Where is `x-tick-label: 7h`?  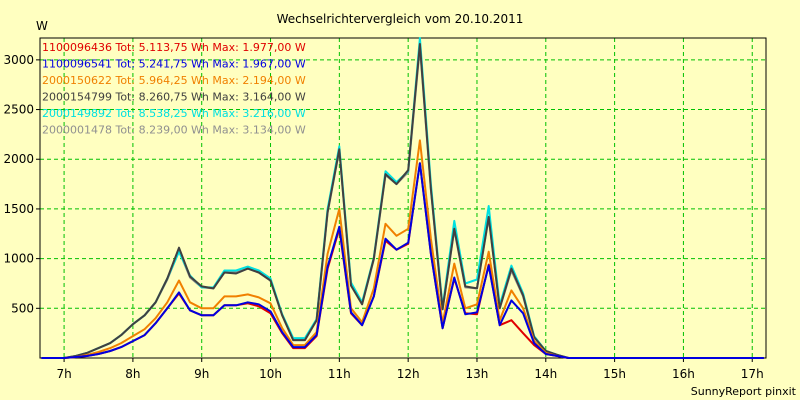
x-tick-label: 7h is located at coordinates (63, 374).